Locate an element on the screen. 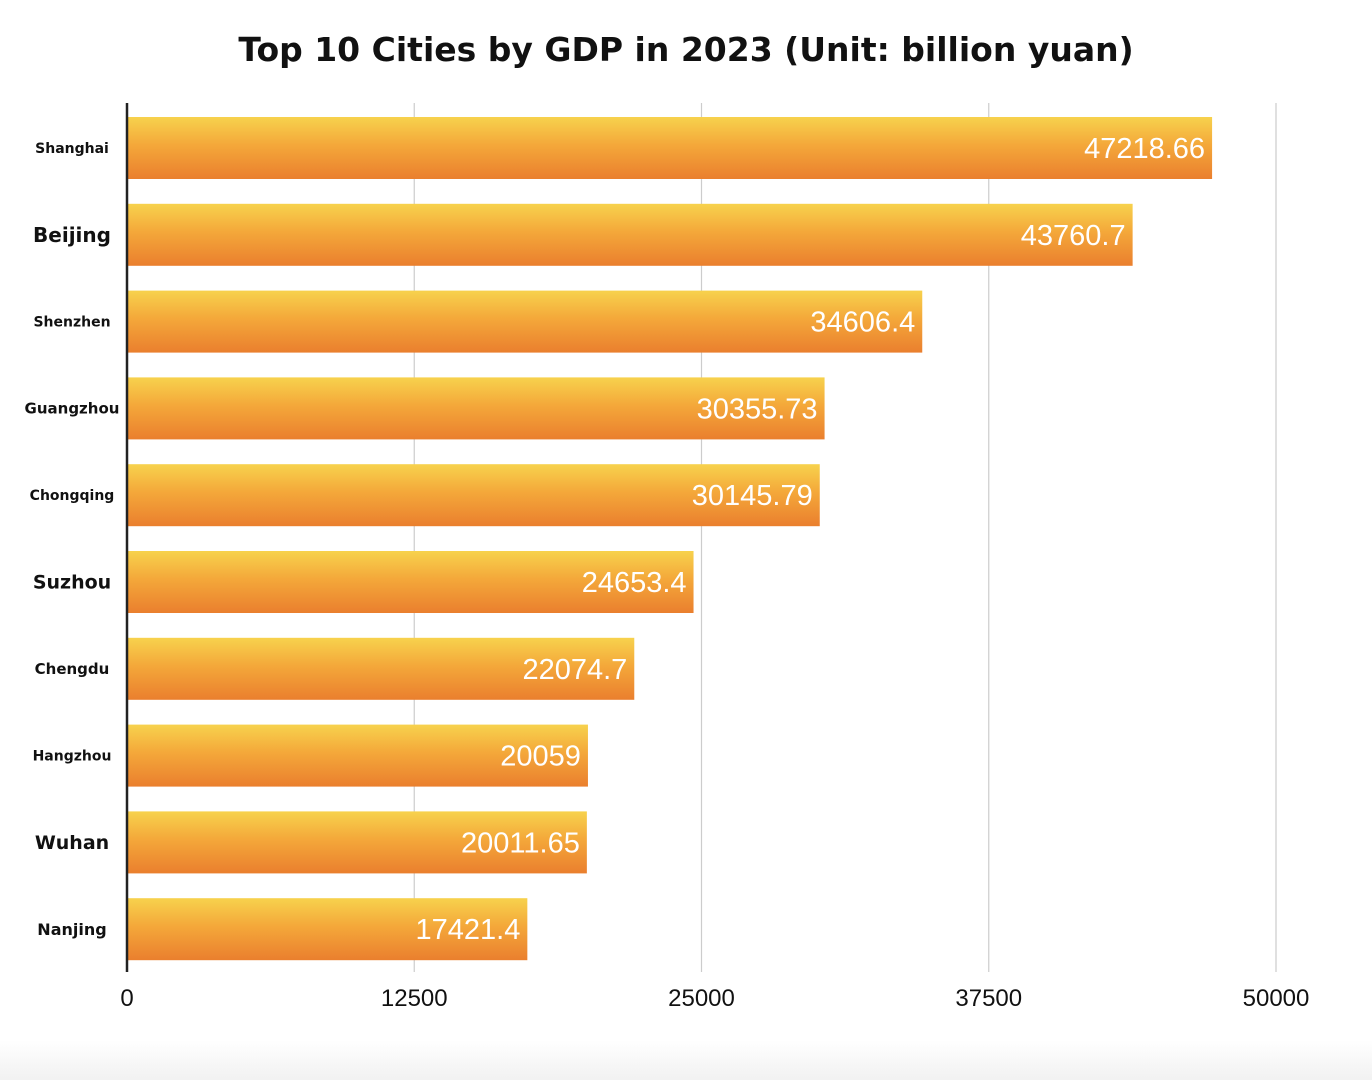  y-category-label: Shanghai is located at coordinates (72, 149).